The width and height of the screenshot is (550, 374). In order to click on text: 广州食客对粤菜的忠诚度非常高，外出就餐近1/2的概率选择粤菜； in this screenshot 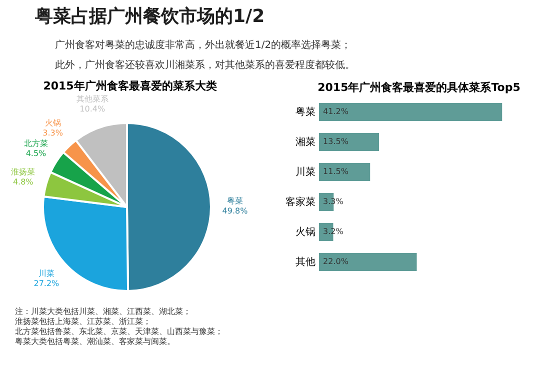, I will do `click(203, 45)`.